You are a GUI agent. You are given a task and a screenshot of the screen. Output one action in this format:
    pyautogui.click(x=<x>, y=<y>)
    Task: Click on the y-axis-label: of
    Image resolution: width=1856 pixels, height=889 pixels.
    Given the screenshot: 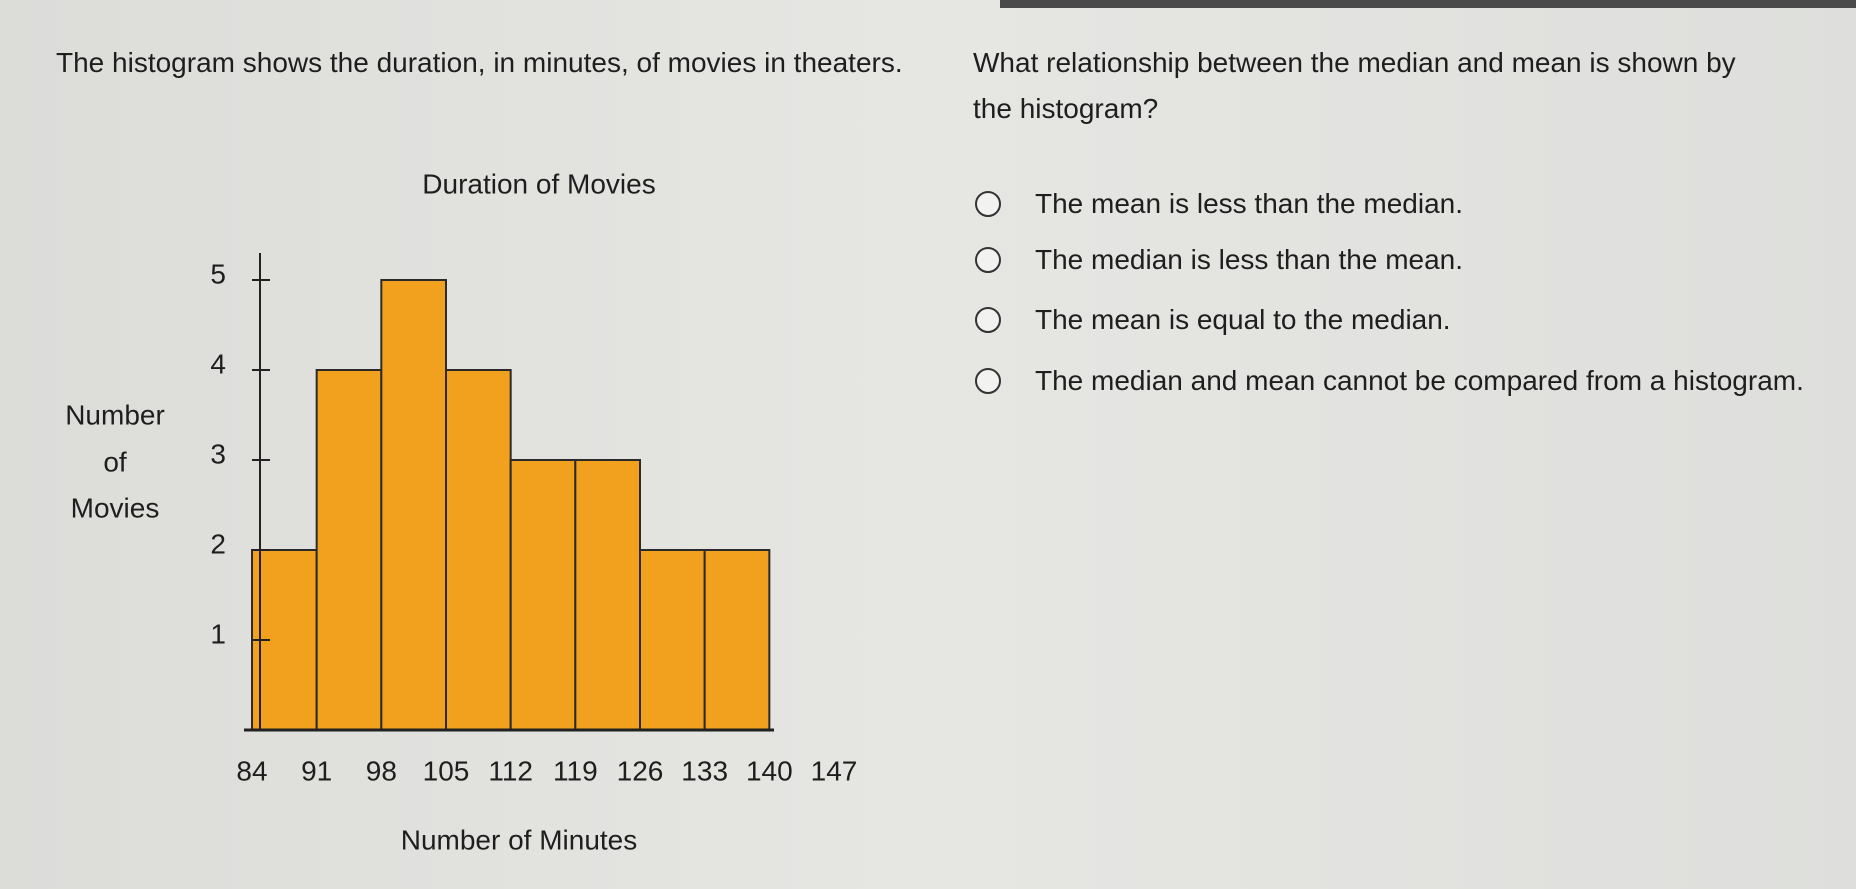 What is the action you would take?
    pyautogui.click(x=115, y=461)
    